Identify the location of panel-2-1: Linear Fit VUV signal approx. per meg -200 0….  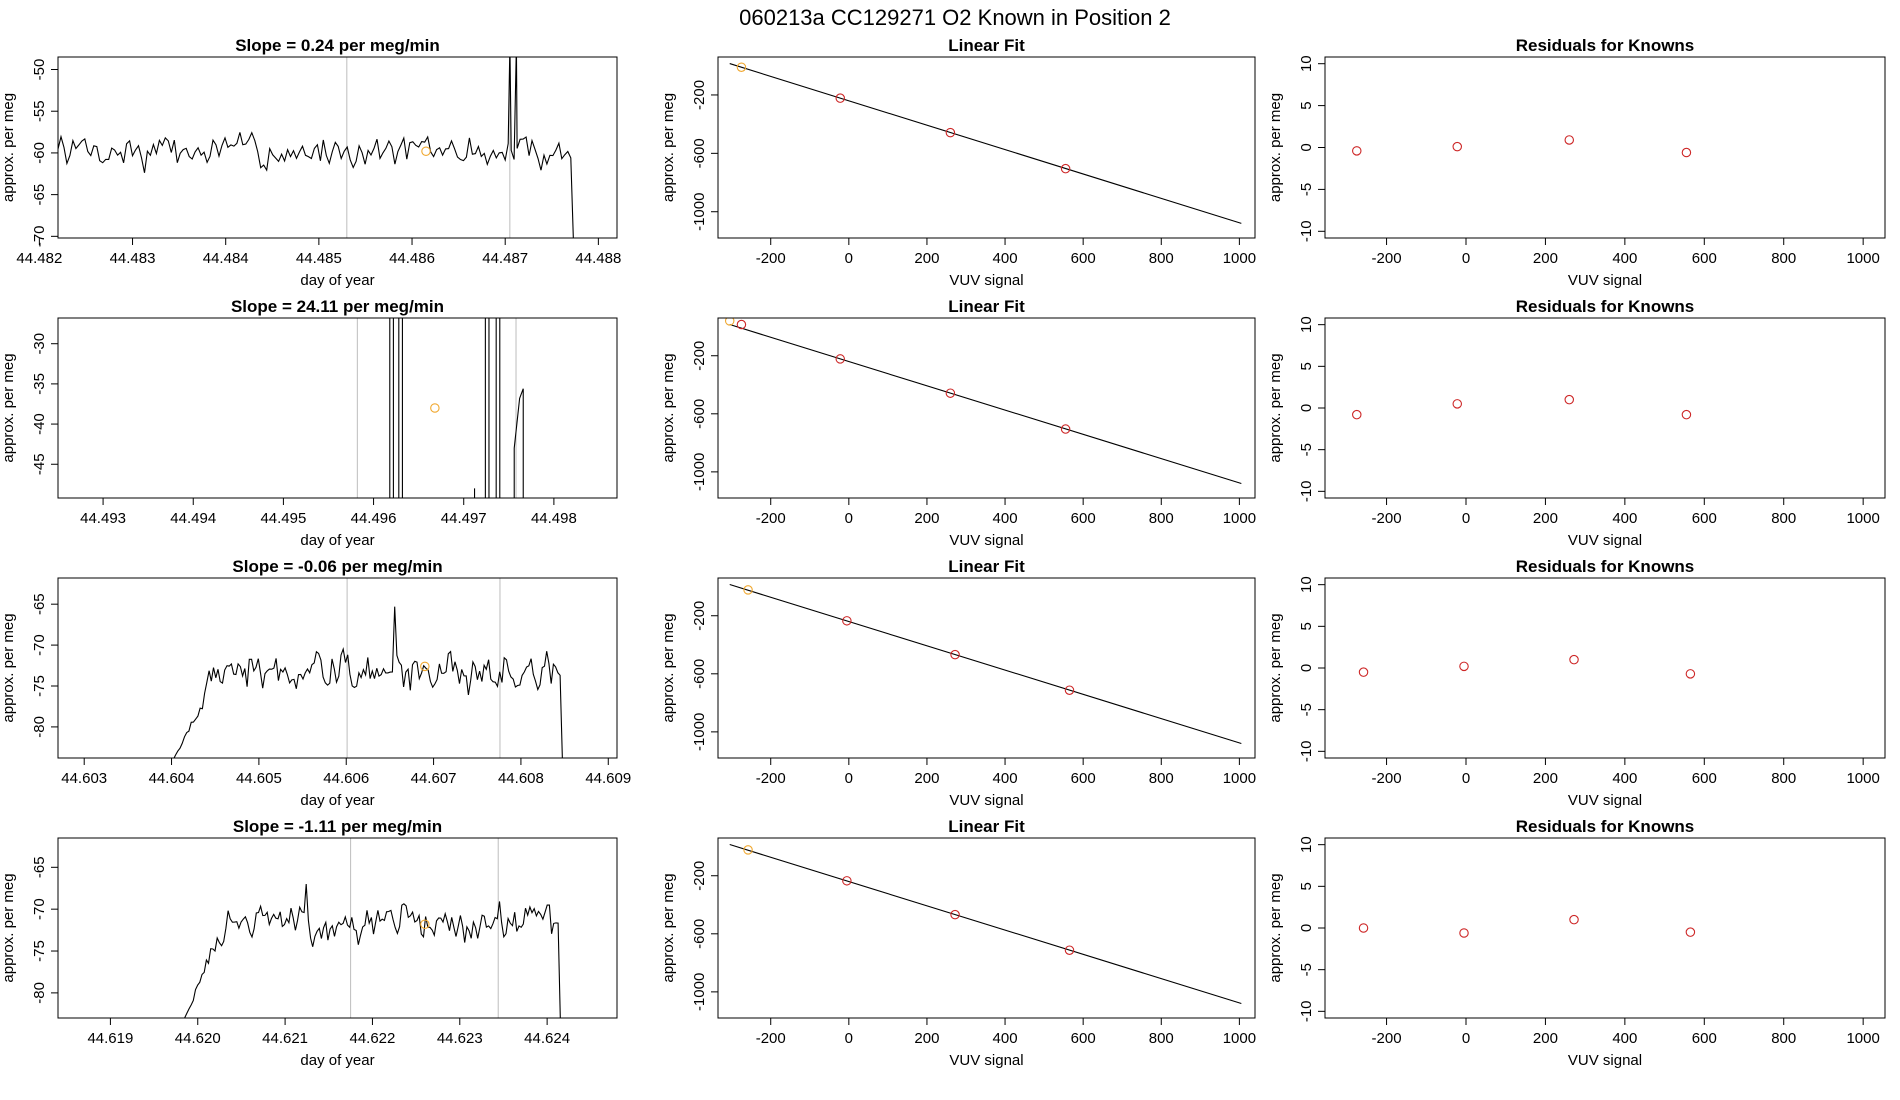
(958, 683).